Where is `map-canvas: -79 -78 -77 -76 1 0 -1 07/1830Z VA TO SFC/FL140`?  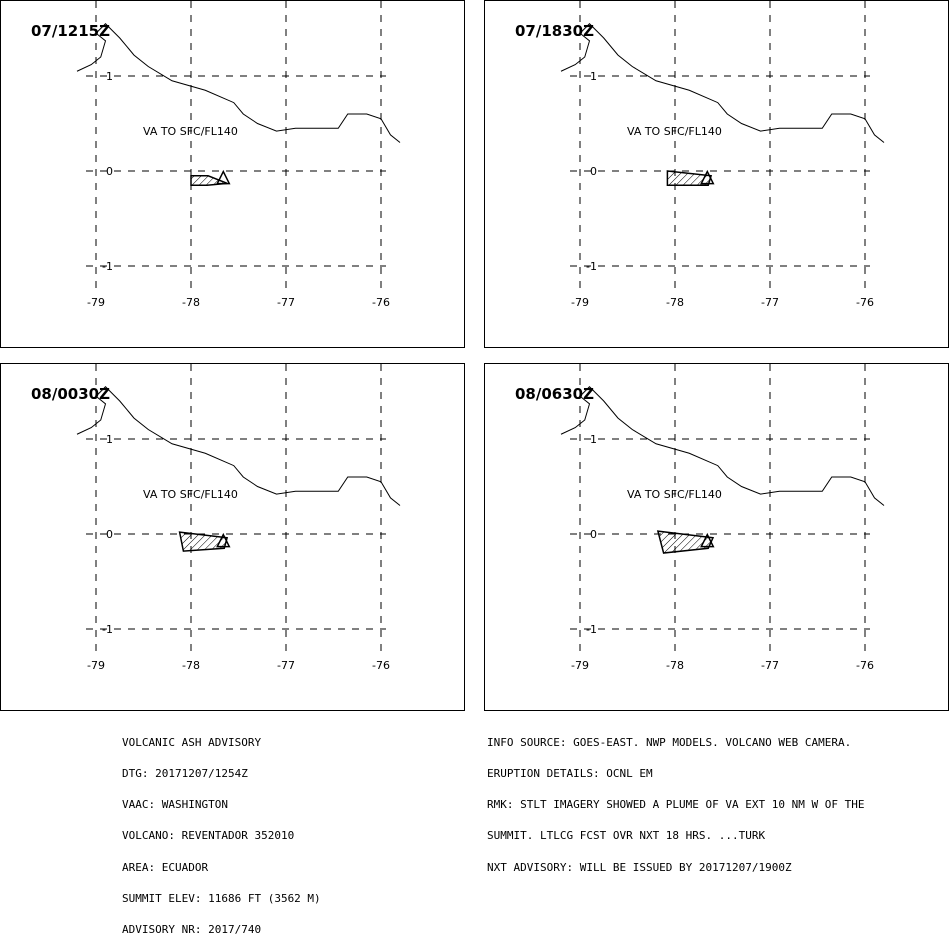 map-canvas: -79 -78 -77 -76 1 0 -1 07/1830Z VA TO SFC/FL140 is located at coordinates (700, 155).